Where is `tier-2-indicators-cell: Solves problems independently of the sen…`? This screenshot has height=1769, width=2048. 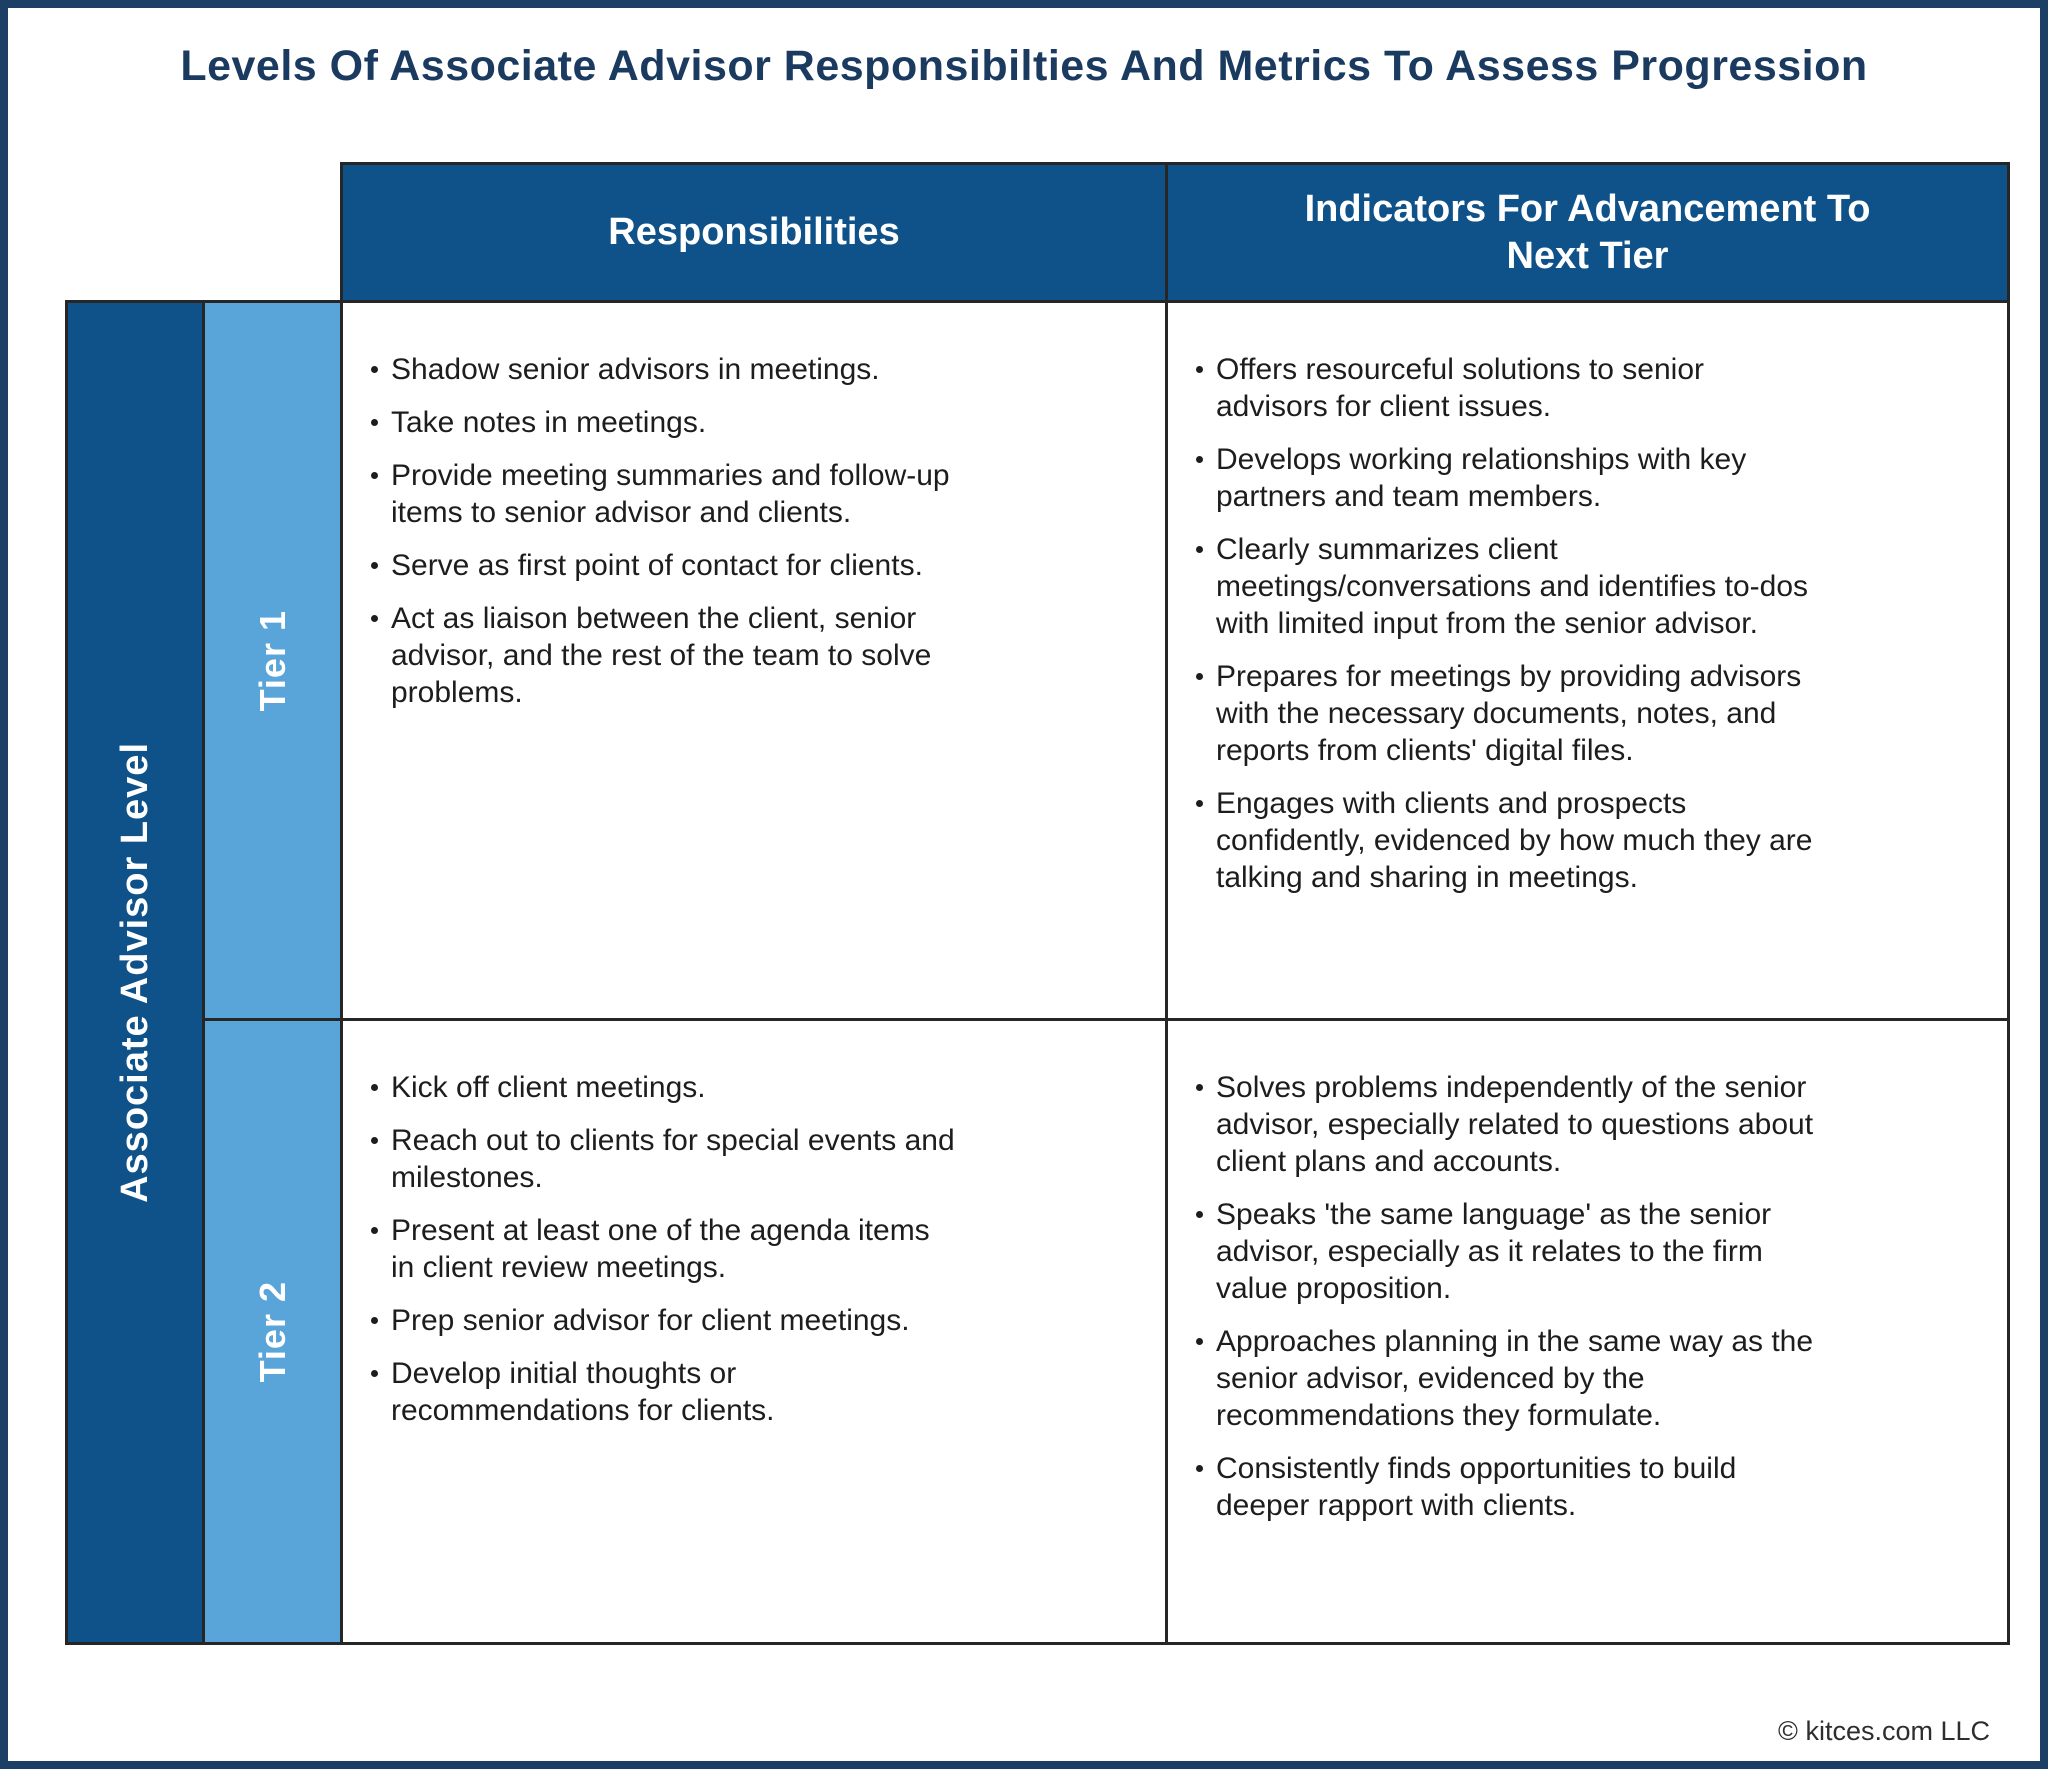 tier-2-indicators-cell: Solves problems independently of the sen… is located at coordinates (1587, 1331).